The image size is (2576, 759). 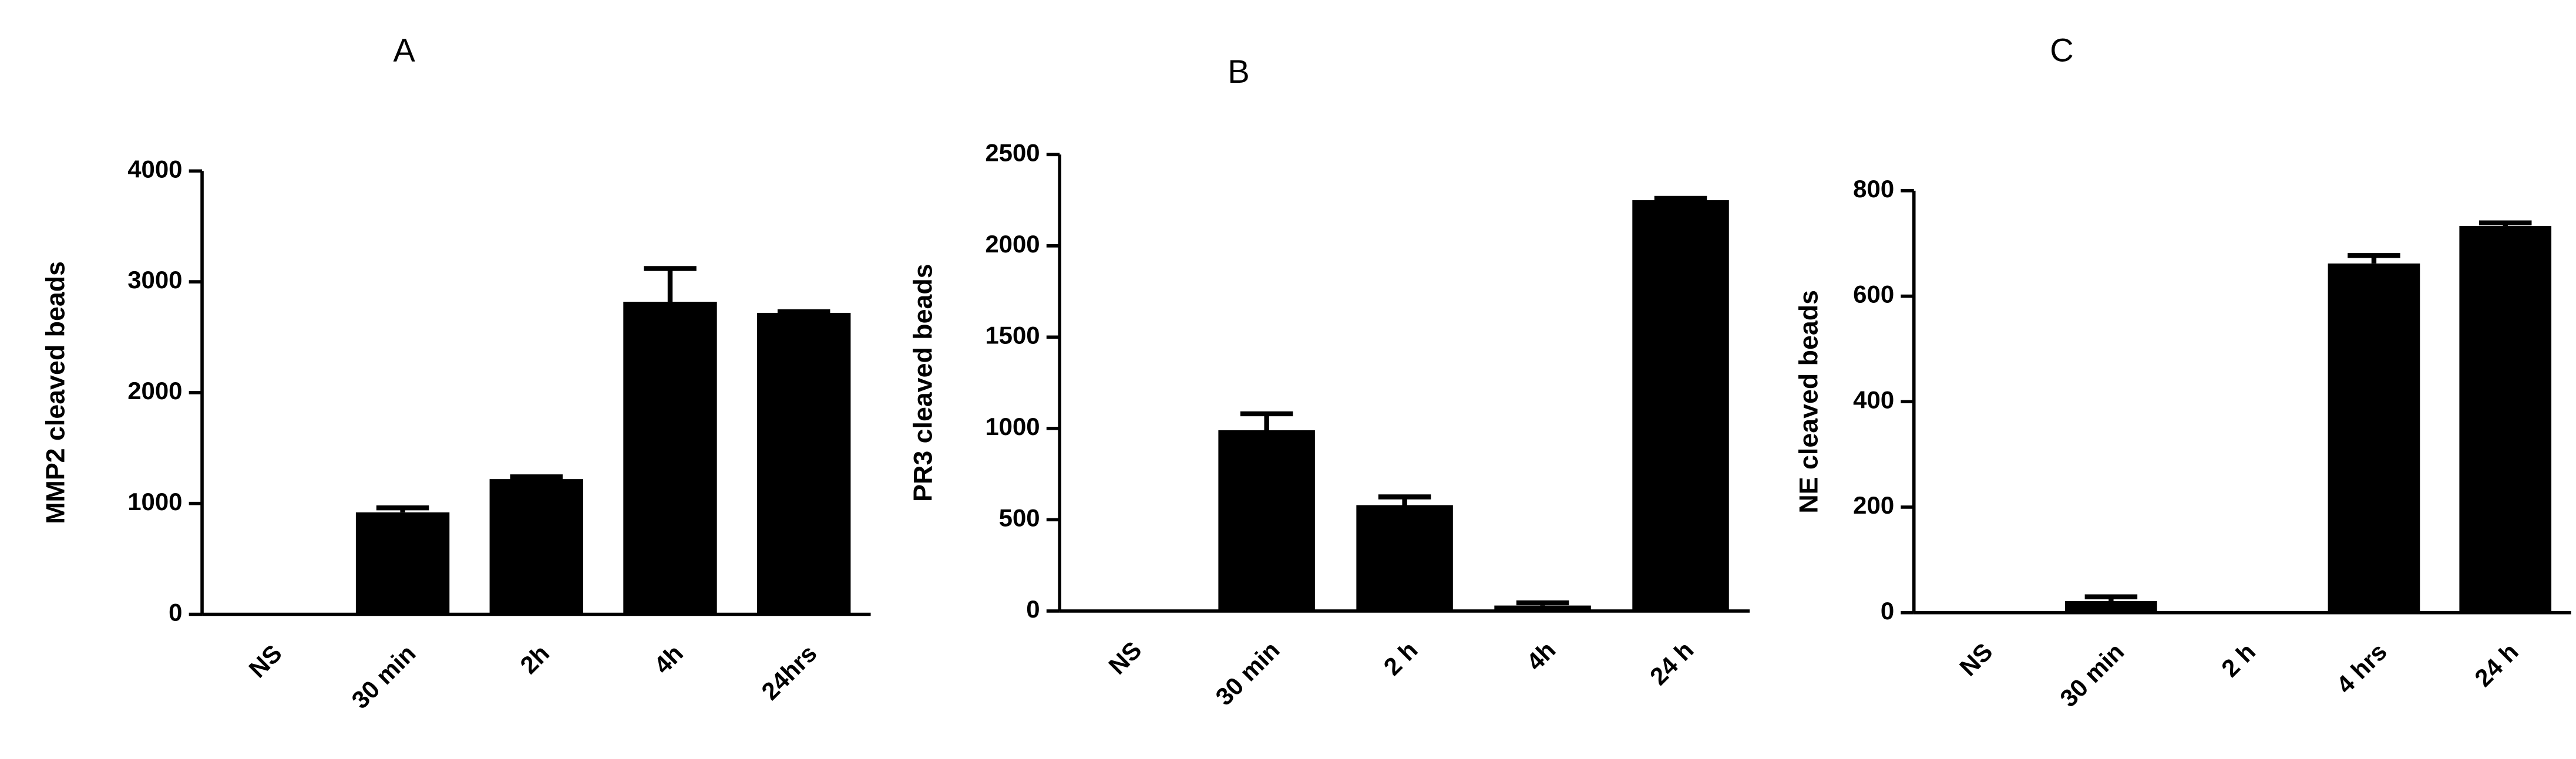 I want to click on x-tick-label: 2h, so click(x=534, y=659).